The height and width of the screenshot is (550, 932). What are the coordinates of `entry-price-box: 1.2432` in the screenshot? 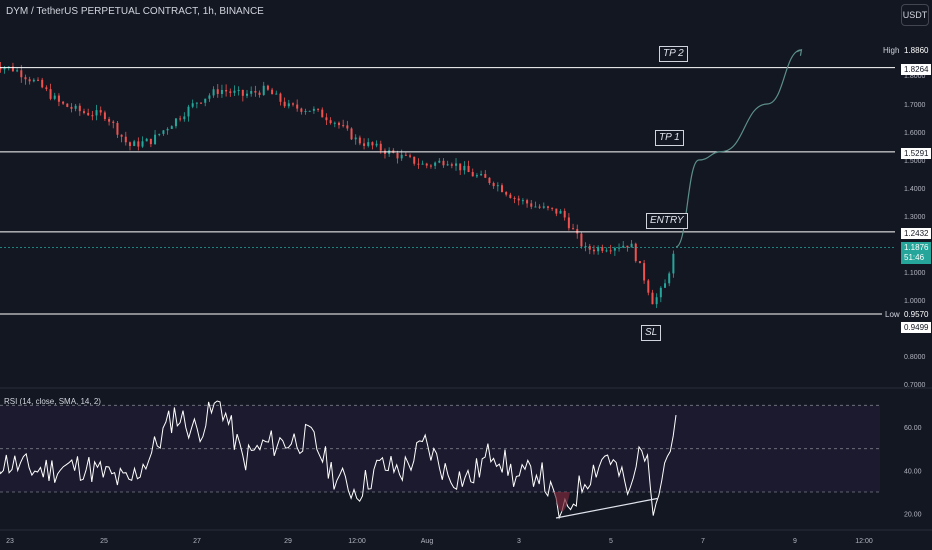 It's located at (916, 233).